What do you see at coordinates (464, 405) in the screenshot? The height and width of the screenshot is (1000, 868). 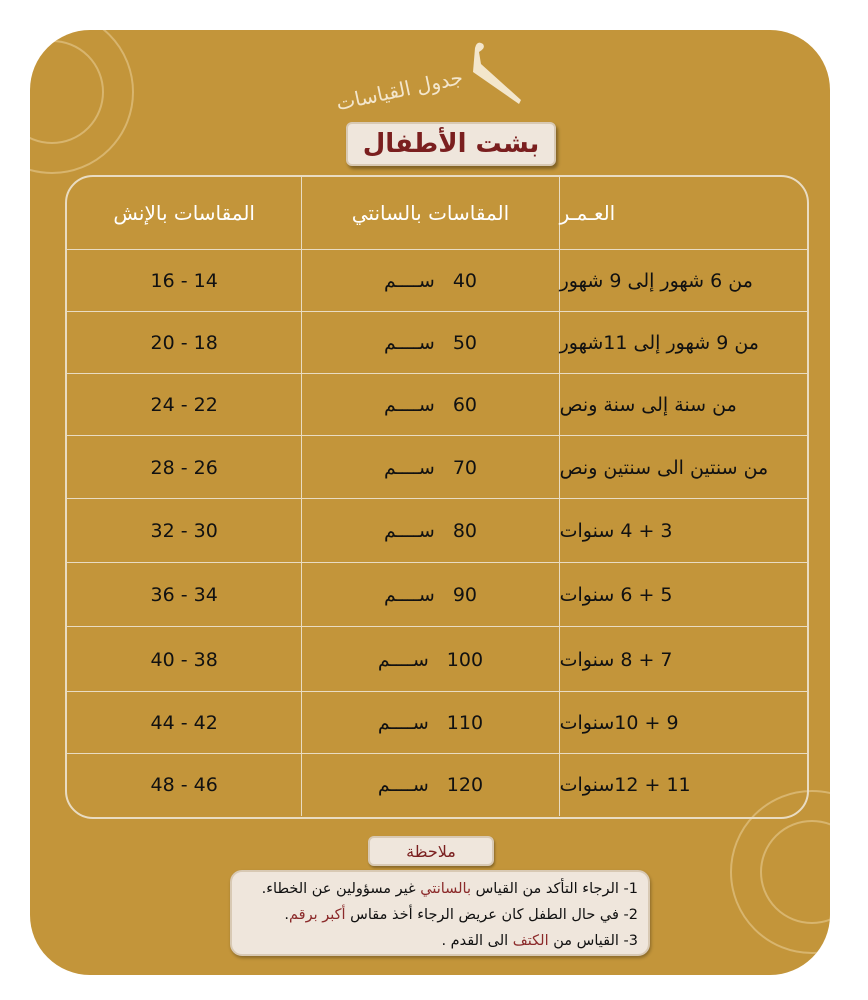 I see `cm-value: 60` at bounding box center [464, 405].